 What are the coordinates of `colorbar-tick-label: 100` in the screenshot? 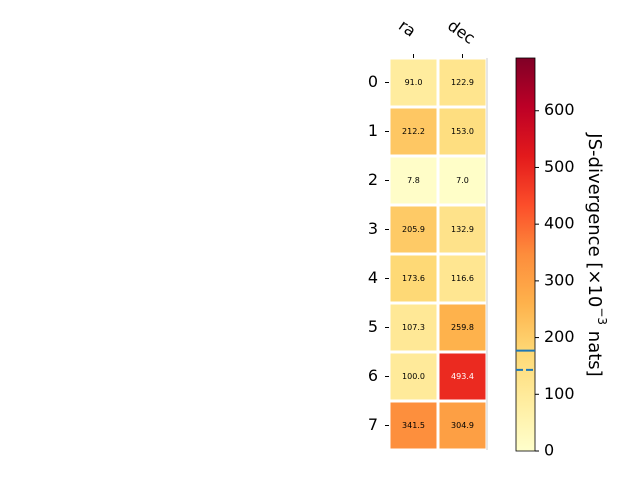 It's located at (559, 393).